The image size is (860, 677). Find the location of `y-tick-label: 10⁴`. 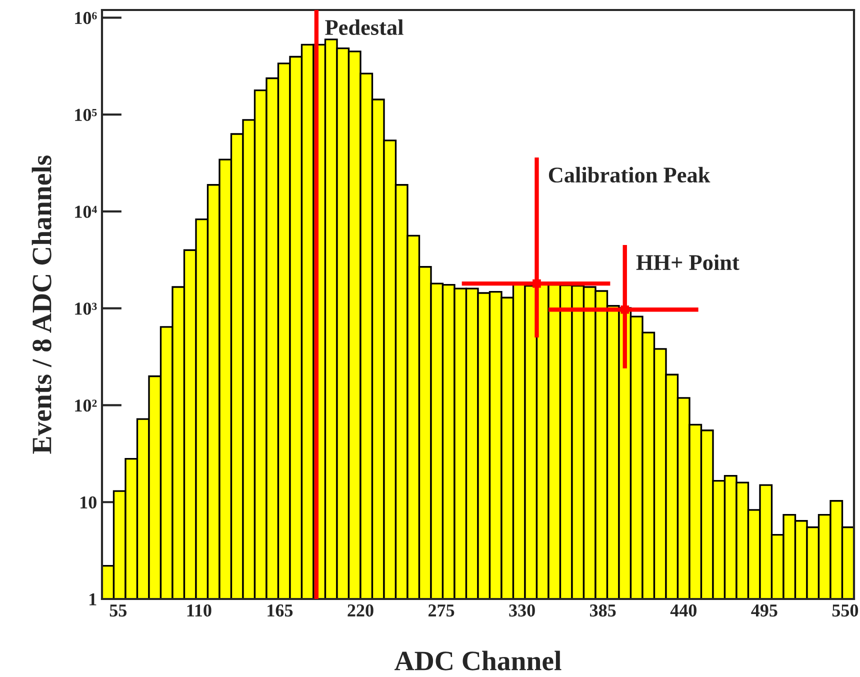

y-tick-label: 10⁴ is located at coordinates (86, 212).